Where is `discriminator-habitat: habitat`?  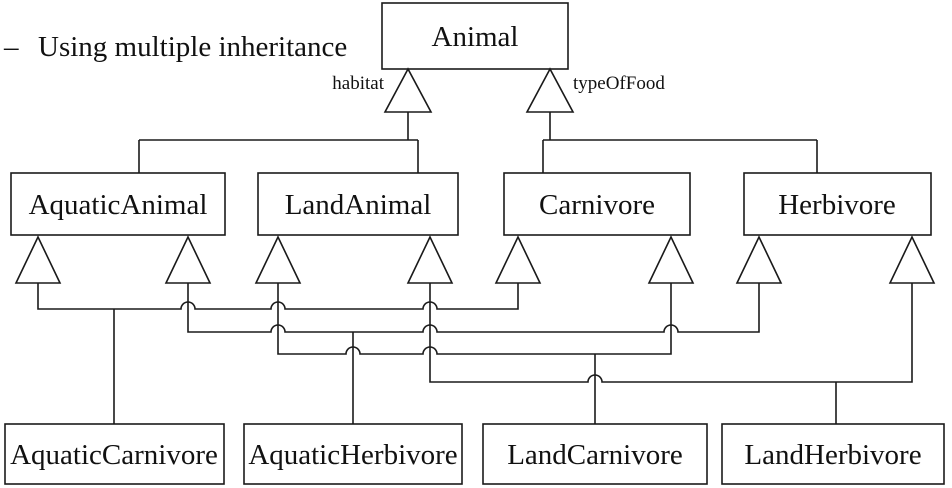
discriminator-habitat: habitat is located at coordinates (358, 83).